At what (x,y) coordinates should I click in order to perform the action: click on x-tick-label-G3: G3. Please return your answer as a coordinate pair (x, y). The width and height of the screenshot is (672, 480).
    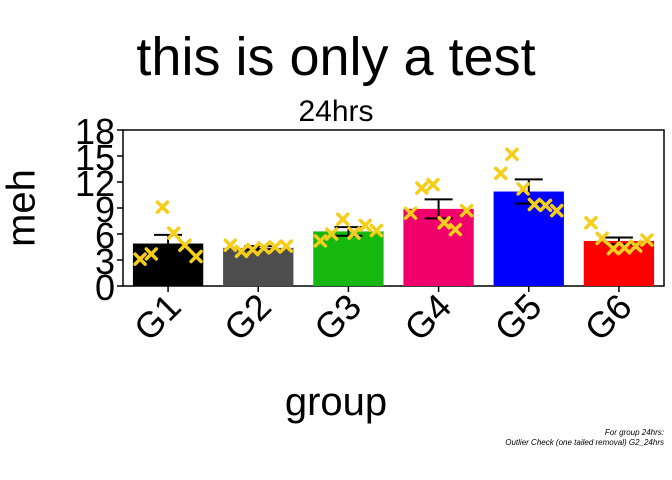
    Looking at the image, I should click on (337, 317).